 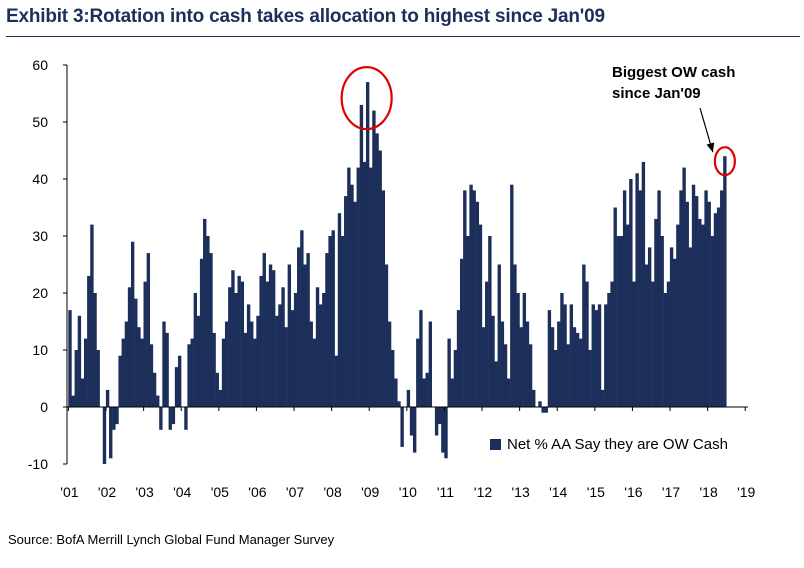 What do you see at coordinates (145, 492) in the screenshot?
I see `x-tick-label: '03` at bounding box center [145, 492].